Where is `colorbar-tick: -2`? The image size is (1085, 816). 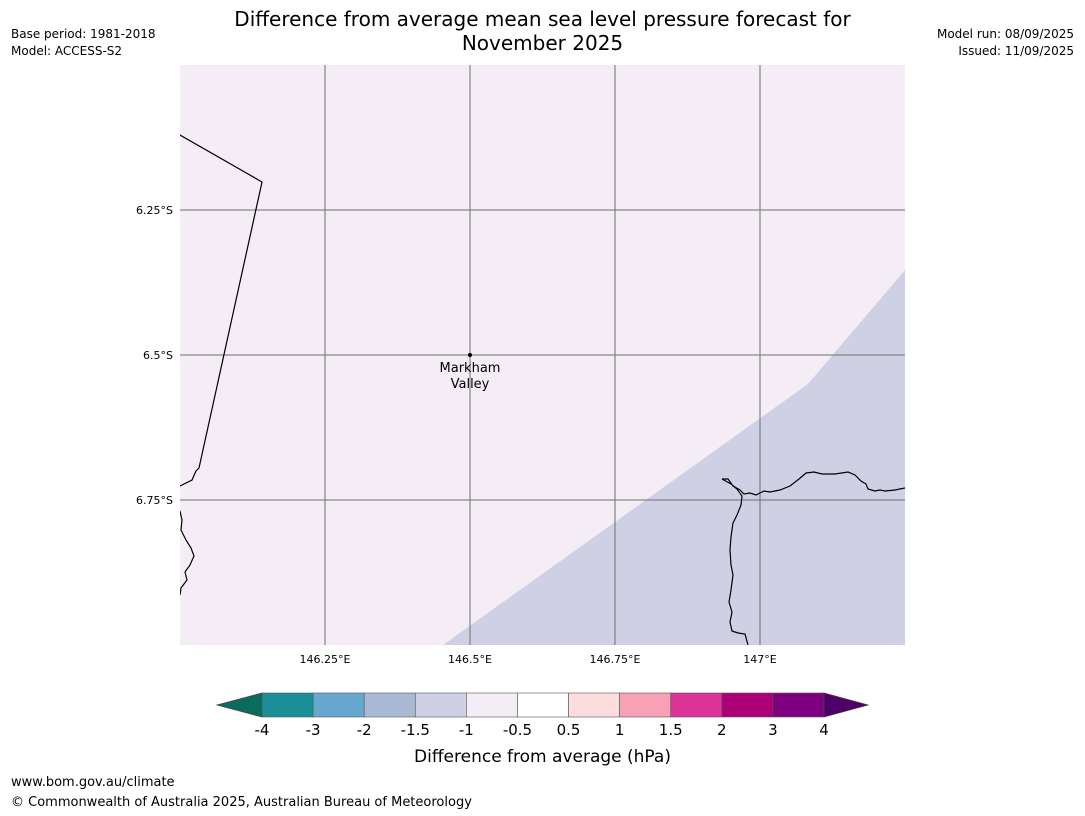
colorbar-tick: -2 is located at coordinates (364, 730).